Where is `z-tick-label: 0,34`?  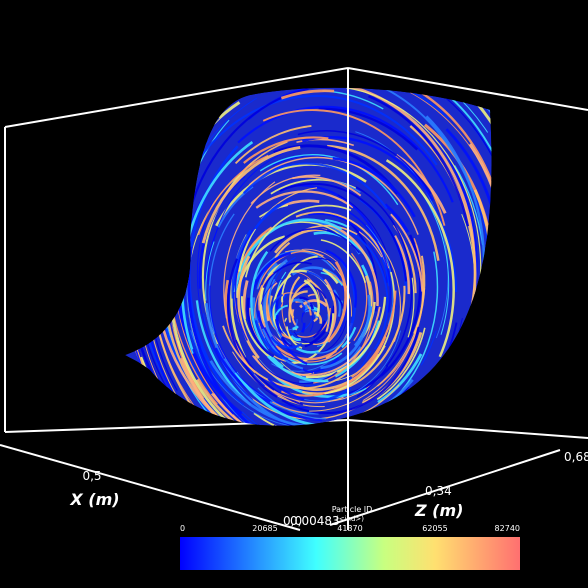
z-tick-label: 0,34 is located at coordinates (438, 491).